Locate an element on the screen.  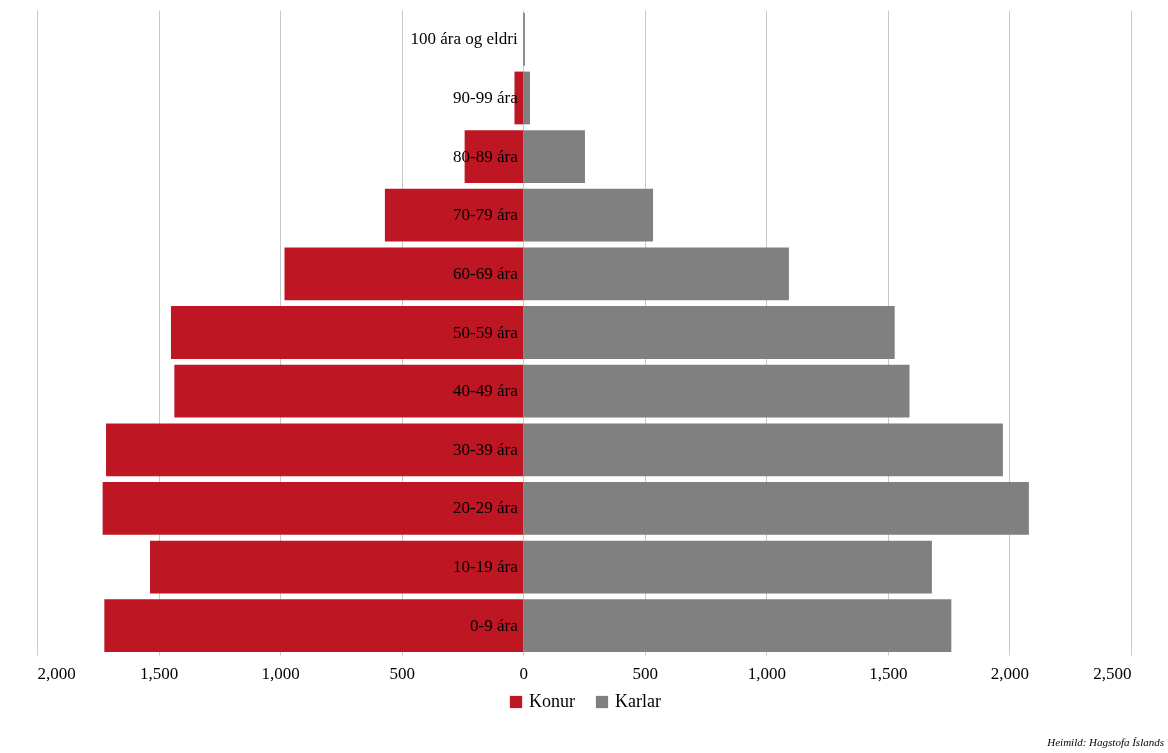
legend-label: Konur is located at coordinates (552, 701).